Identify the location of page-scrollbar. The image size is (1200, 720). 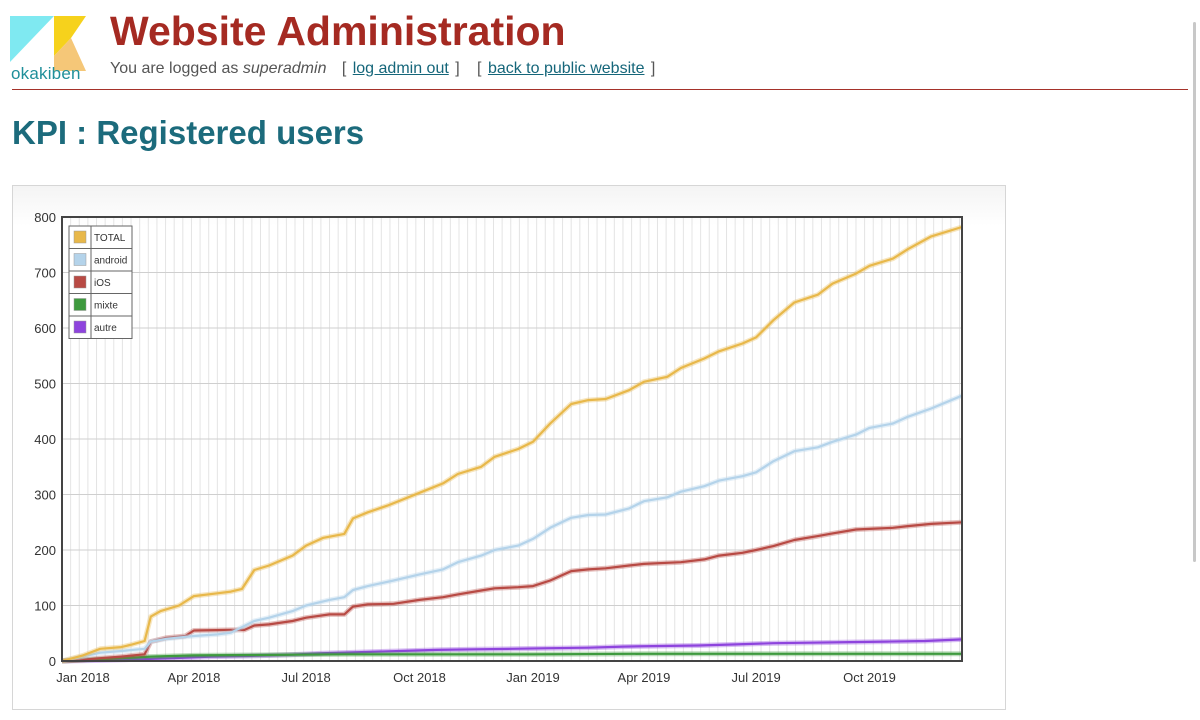
(1194, 292).